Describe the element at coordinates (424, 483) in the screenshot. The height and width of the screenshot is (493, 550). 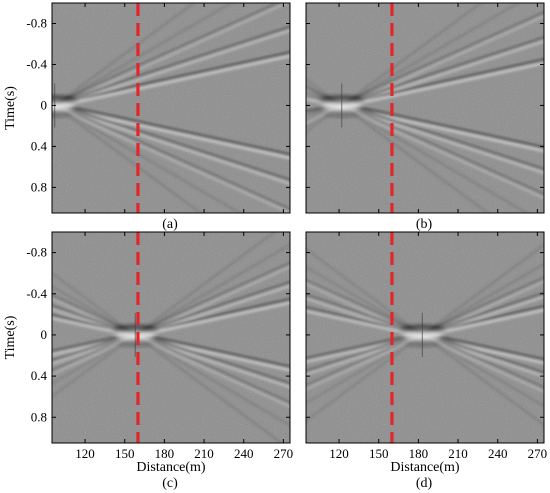
I see `panel-label: (d)` at that location.